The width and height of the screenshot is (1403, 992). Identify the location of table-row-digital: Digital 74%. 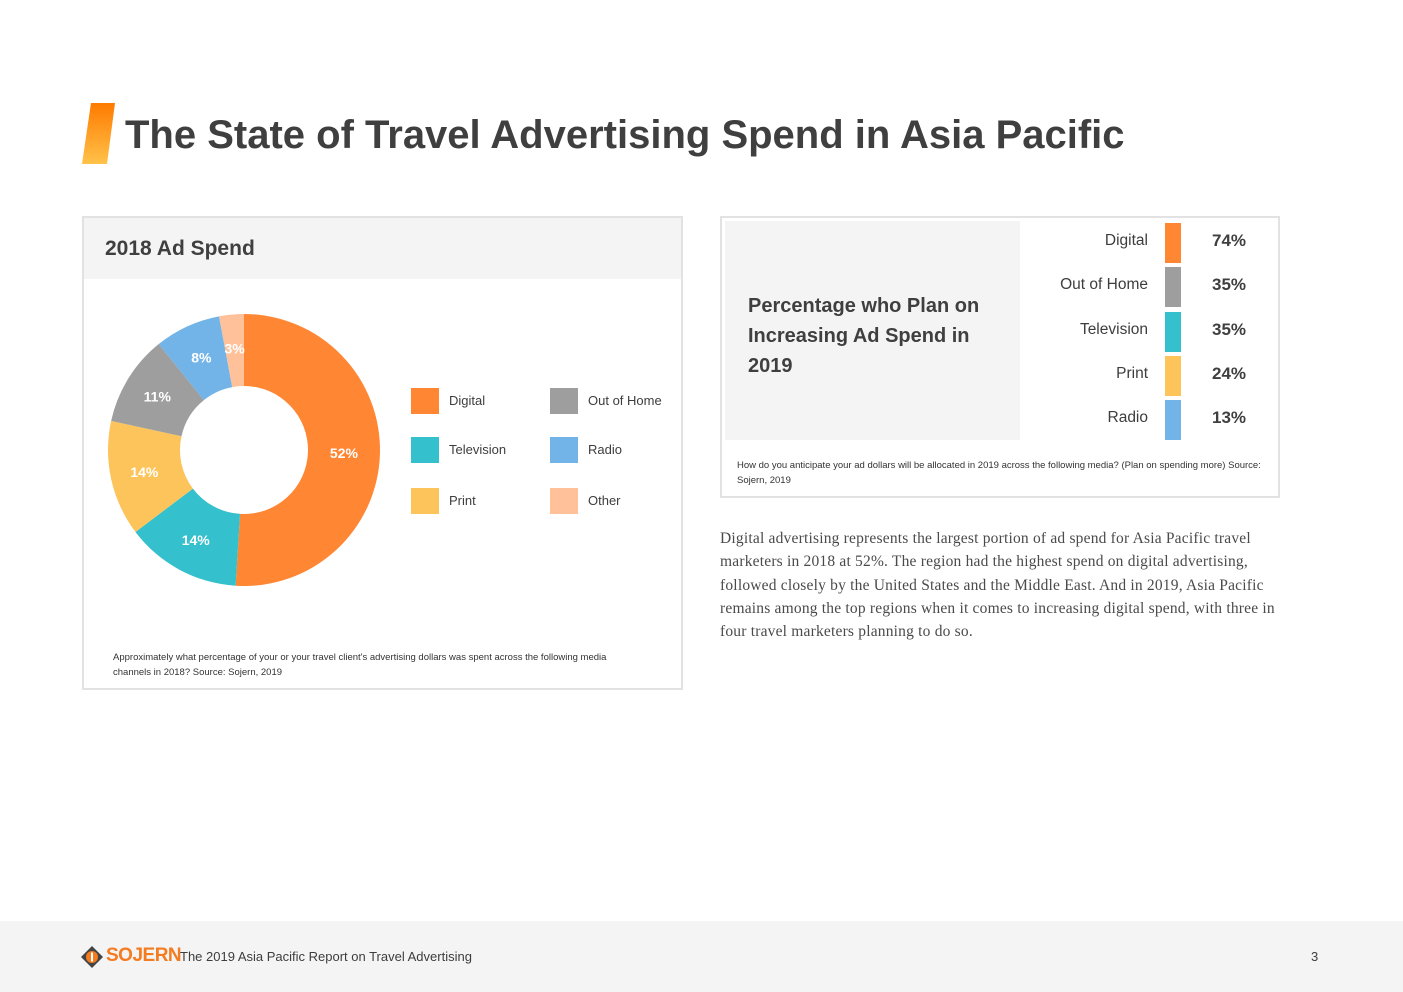
(1000, 240).